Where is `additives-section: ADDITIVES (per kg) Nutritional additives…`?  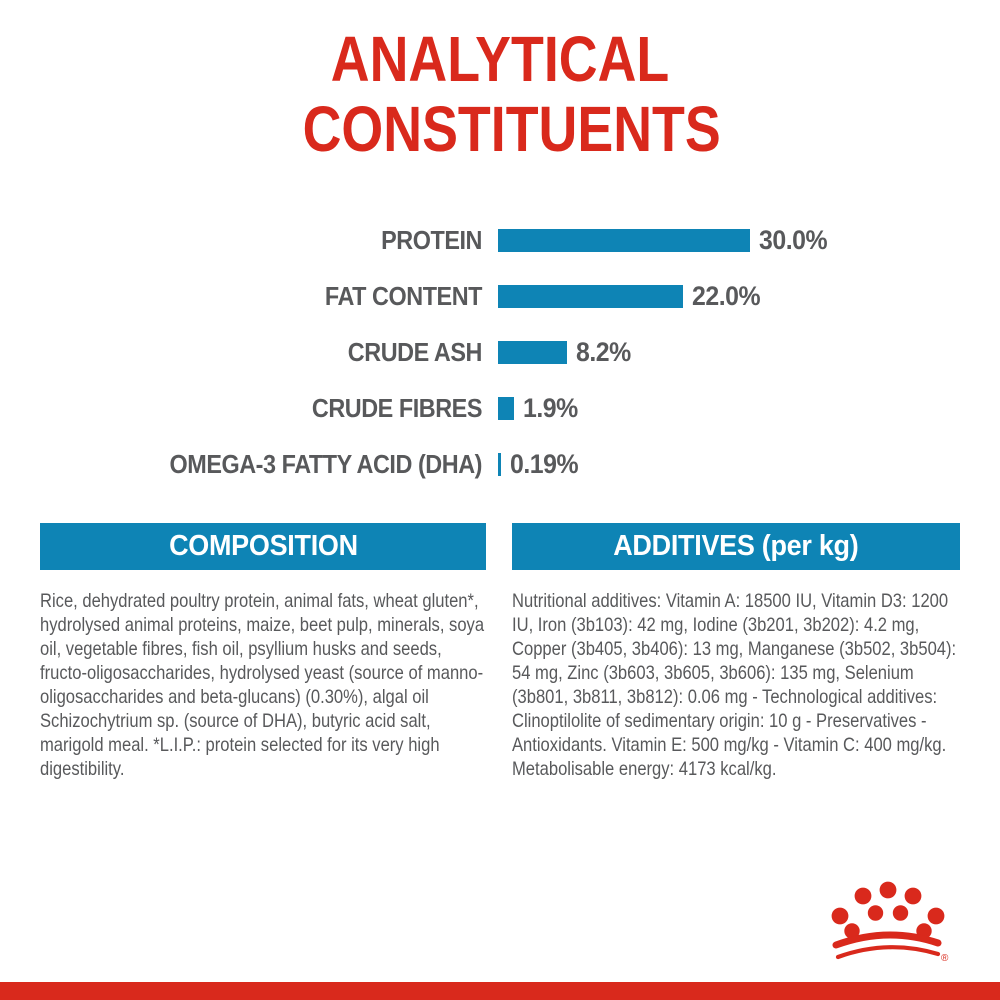
additives-section: ADDITIVES (per kg) Nutritional additives… is located at coordinates (736, 652).